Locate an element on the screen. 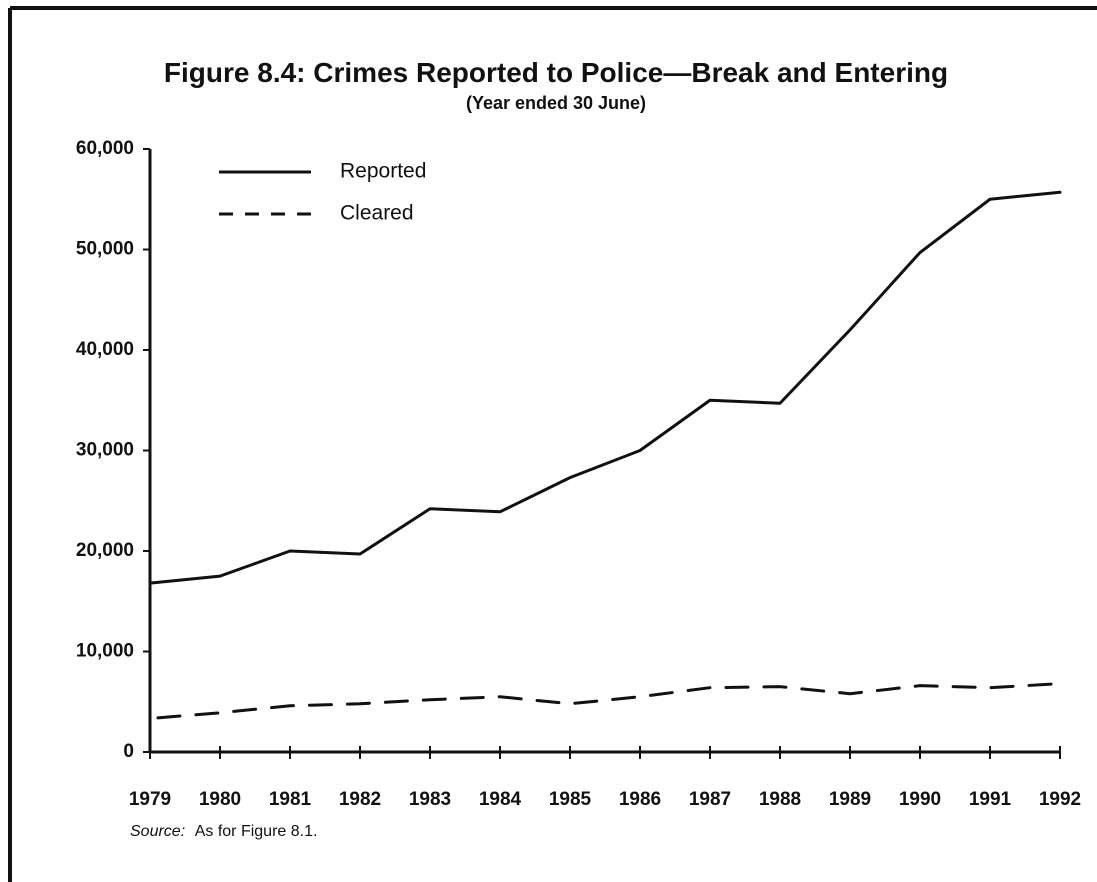  y-tick-label: 50,000 is located at coordinates (105, 249).